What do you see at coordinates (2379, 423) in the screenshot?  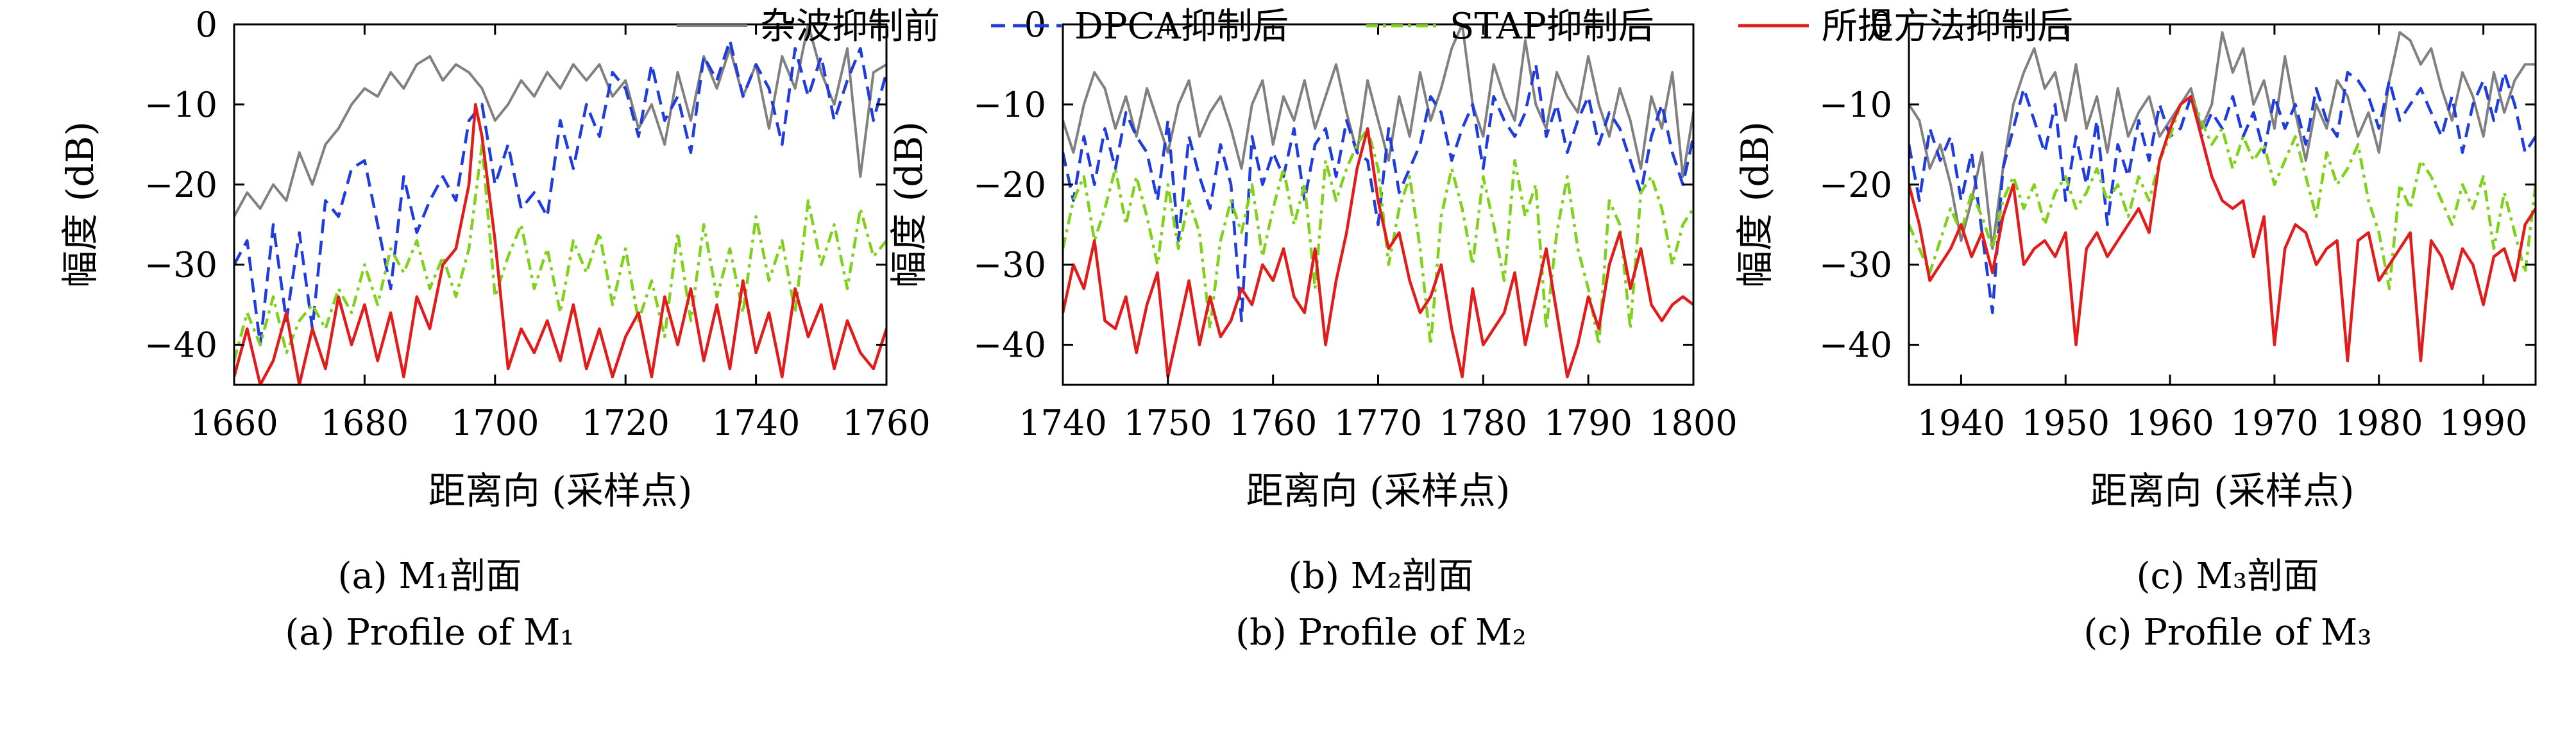 I see `x-tick-label: 1980` at bounding box center [2379, 423].